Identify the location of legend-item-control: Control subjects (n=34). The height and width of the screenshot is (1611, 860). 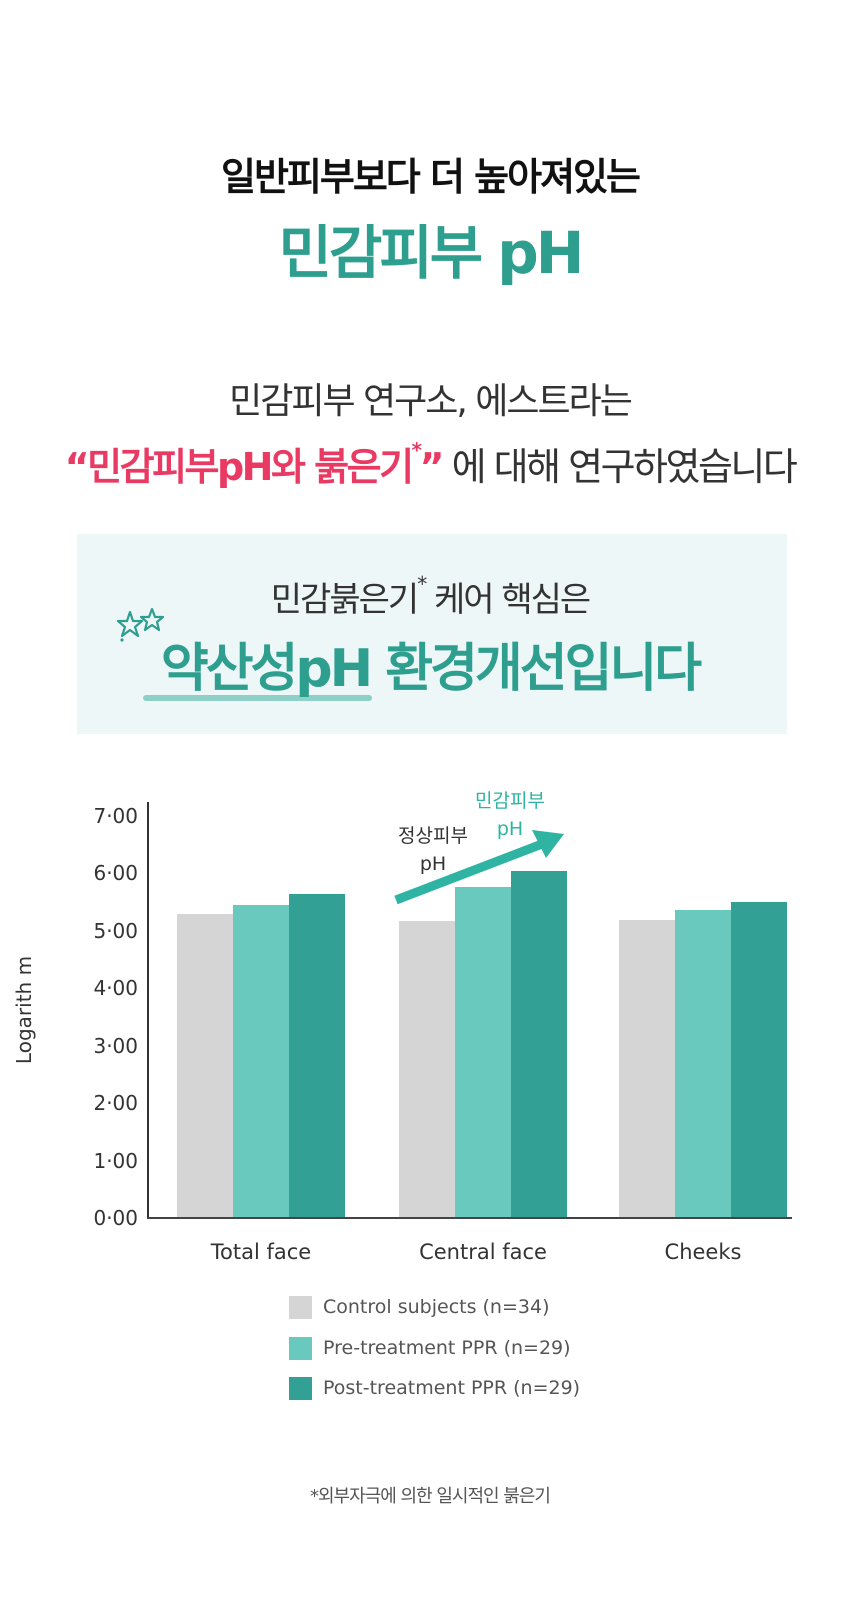
(419, 1307).